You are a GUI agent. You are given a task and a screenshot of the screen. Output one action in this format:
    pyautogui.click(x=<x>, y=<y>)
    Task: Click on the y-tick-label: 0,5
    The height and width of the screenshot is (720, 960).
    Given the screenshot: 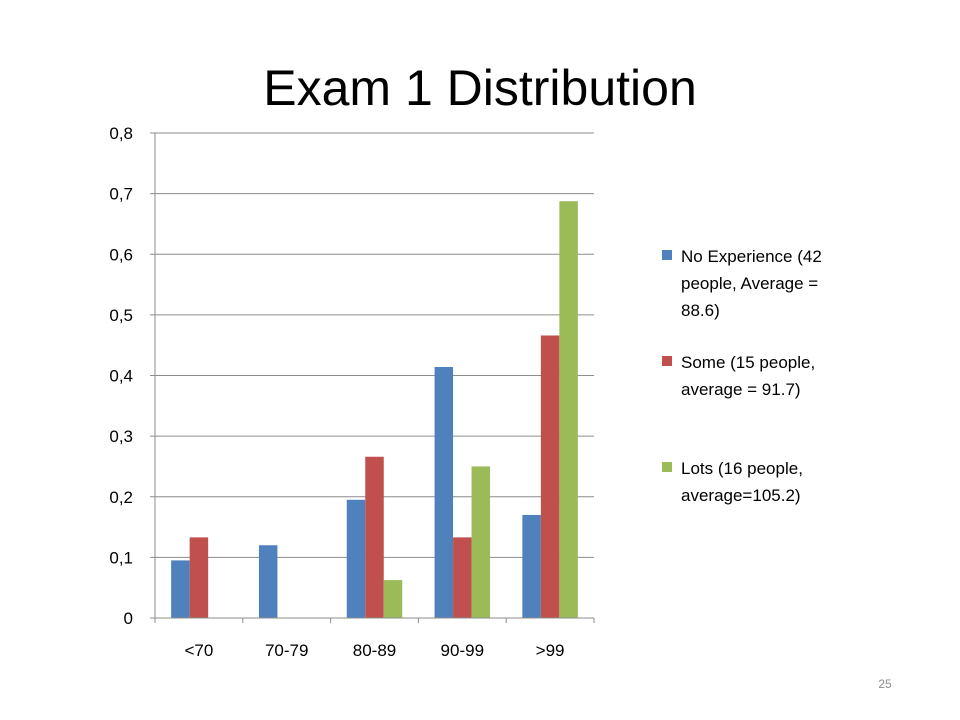 What is the action you would take?
    pyautogui.click(x=121, y=315)
    